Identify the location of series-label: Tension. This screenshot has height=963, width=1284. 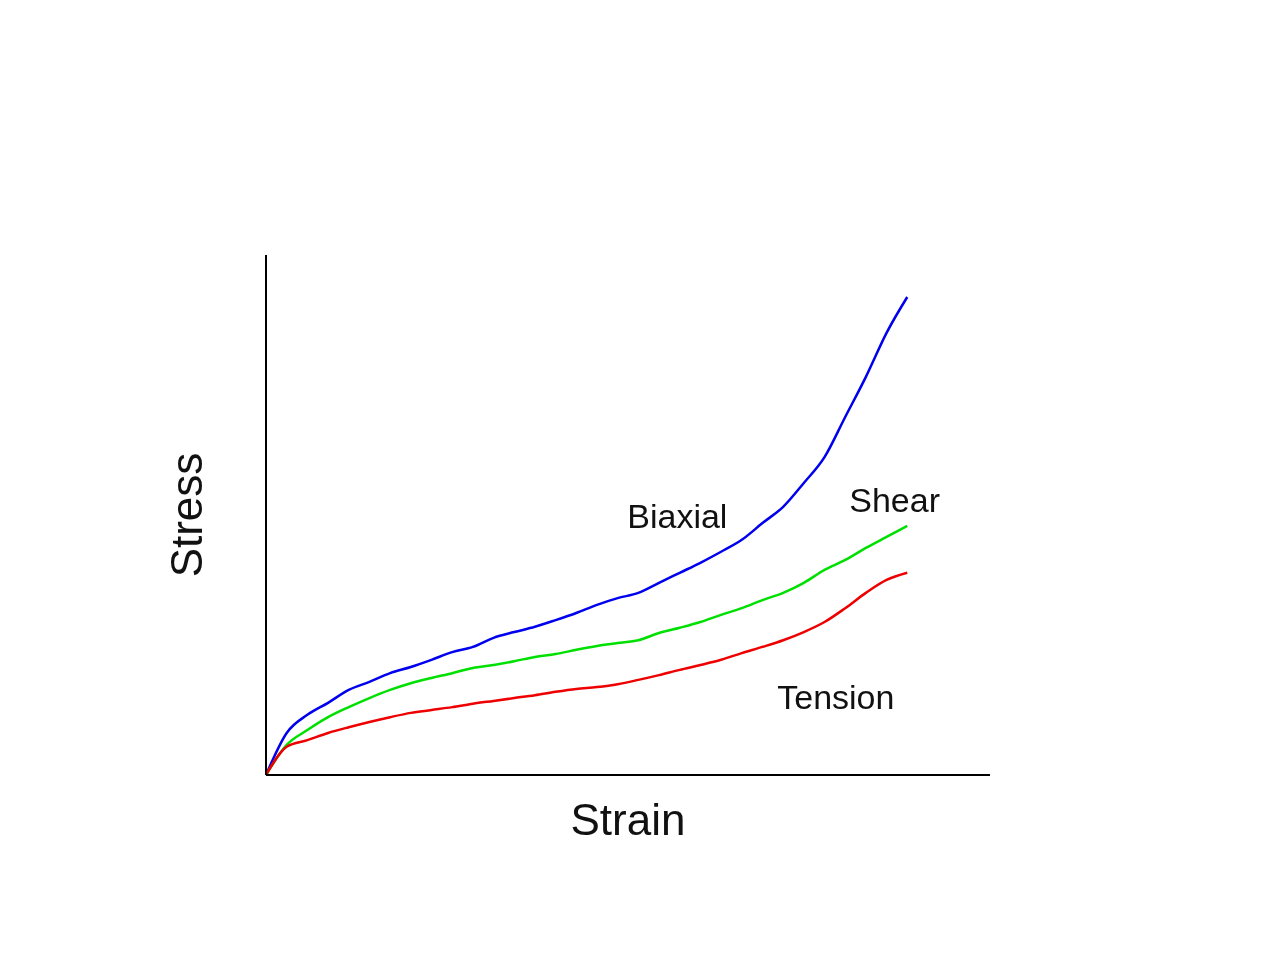
(836, 697).